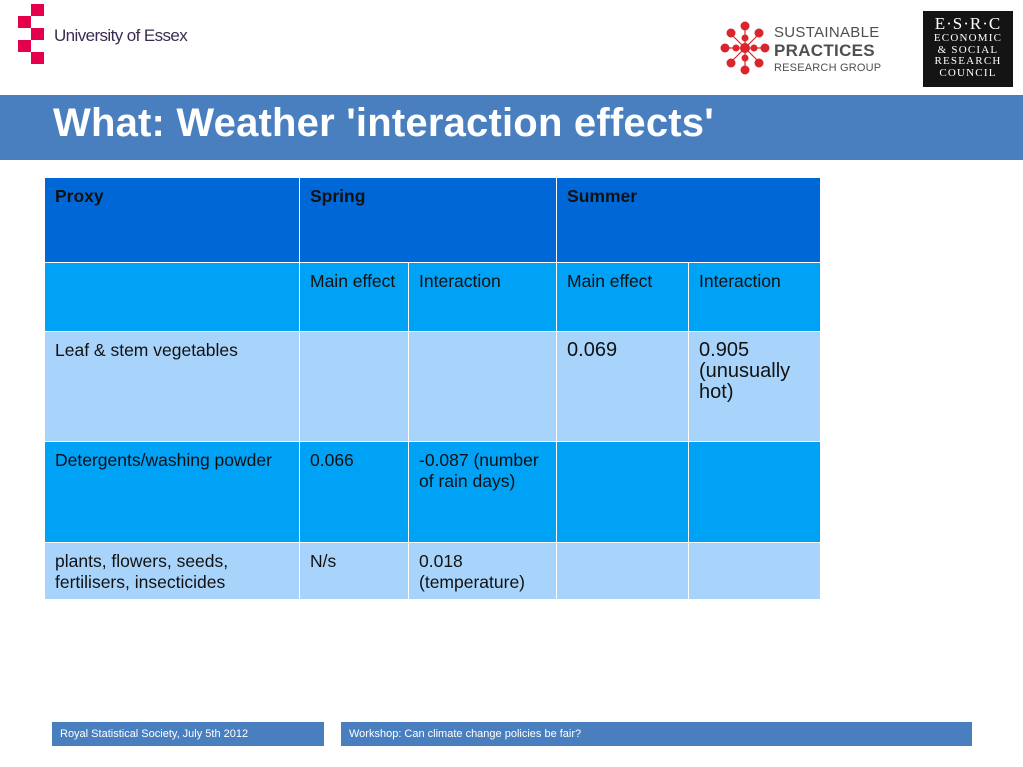 The image size is (1023, 767). I want to click on subheader-empty, so click(172, 297).